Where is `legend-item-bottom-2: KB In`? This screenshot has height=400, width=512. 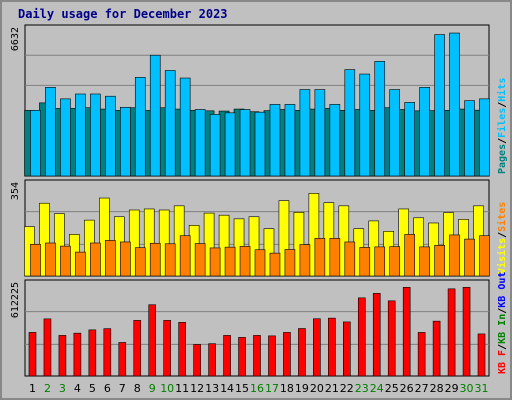 legend-item-bottom-2: KB In is located at coordinates (502, 329).